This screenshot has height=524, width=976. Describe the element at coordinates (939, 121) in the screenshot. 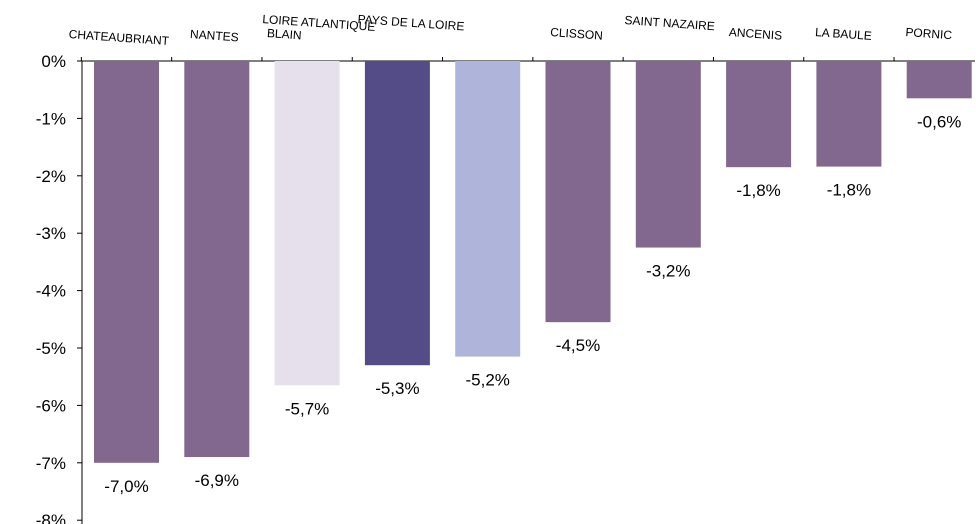

I see `data-label: -0,6%` at that location.